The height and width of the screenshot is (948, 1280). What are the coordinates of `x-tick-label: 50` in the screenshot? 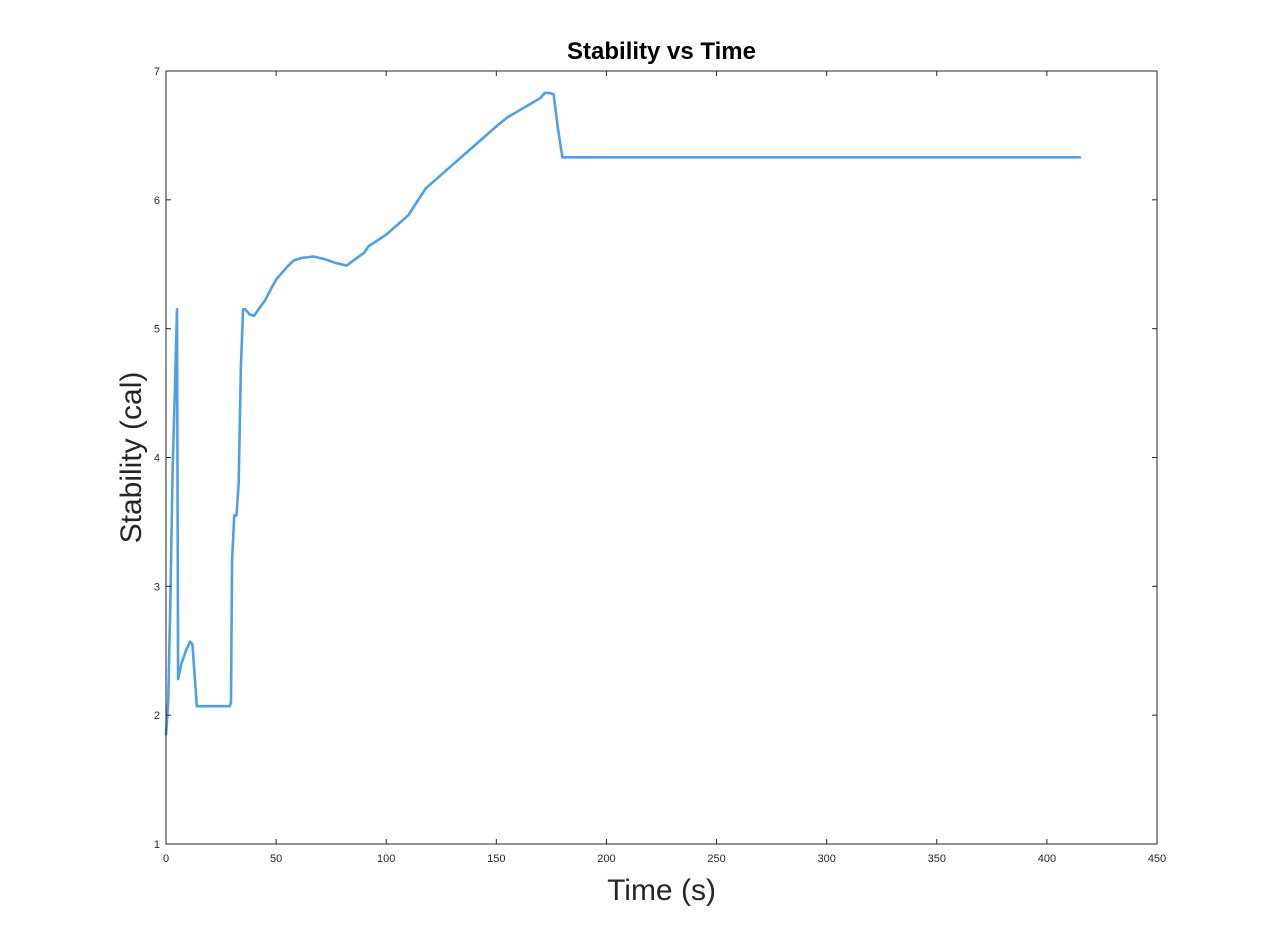 It's located at (276, 859).